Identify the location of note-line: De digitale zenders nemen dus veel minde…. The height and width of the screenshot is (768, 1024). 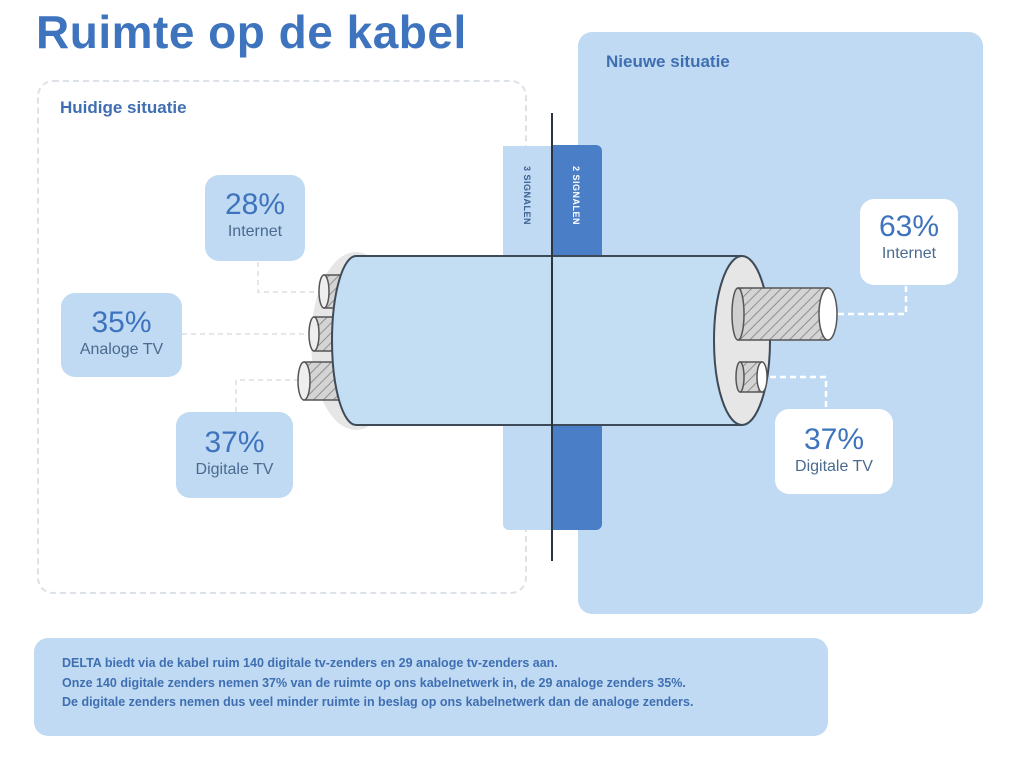
(378, 702).